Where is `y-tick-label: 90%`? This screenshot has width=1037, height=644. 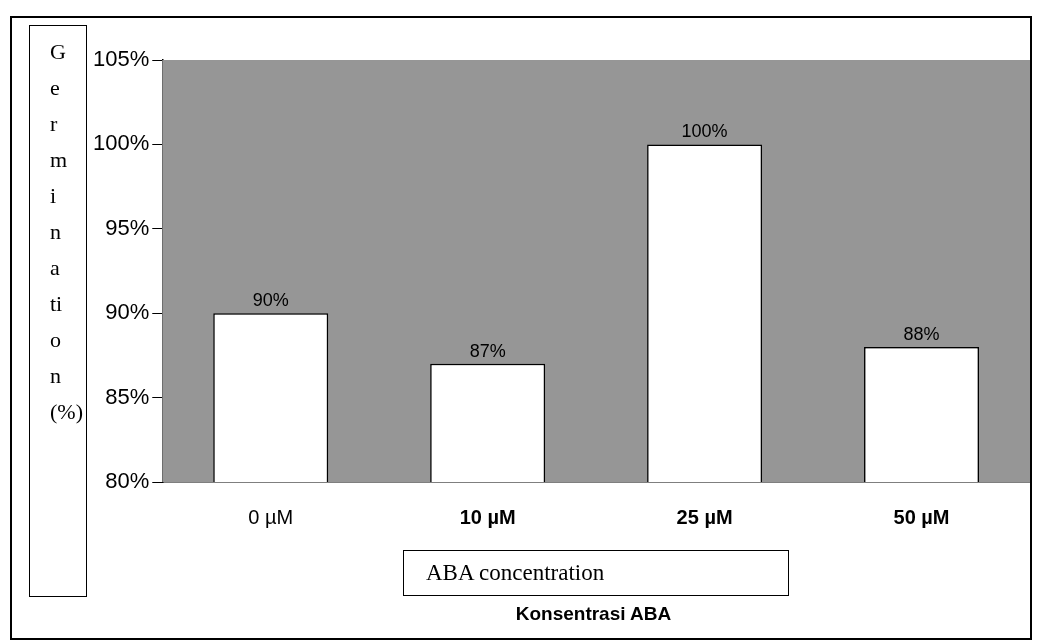 y-tick-label: 90% is located at coordinates (127, 312).